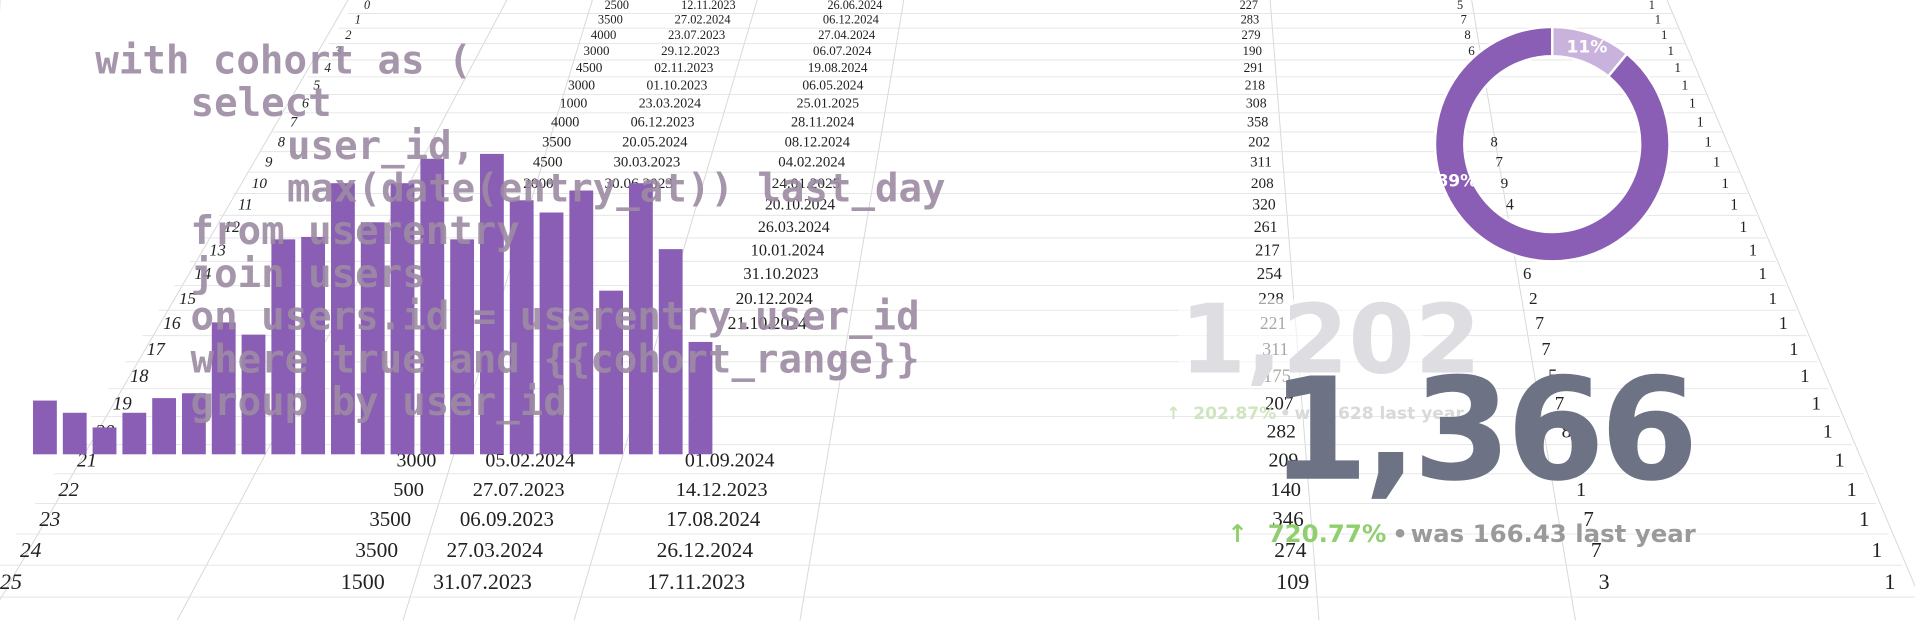 The image size is (1915, 621). I want to click on code-line: from userentry, so click(355, 231).